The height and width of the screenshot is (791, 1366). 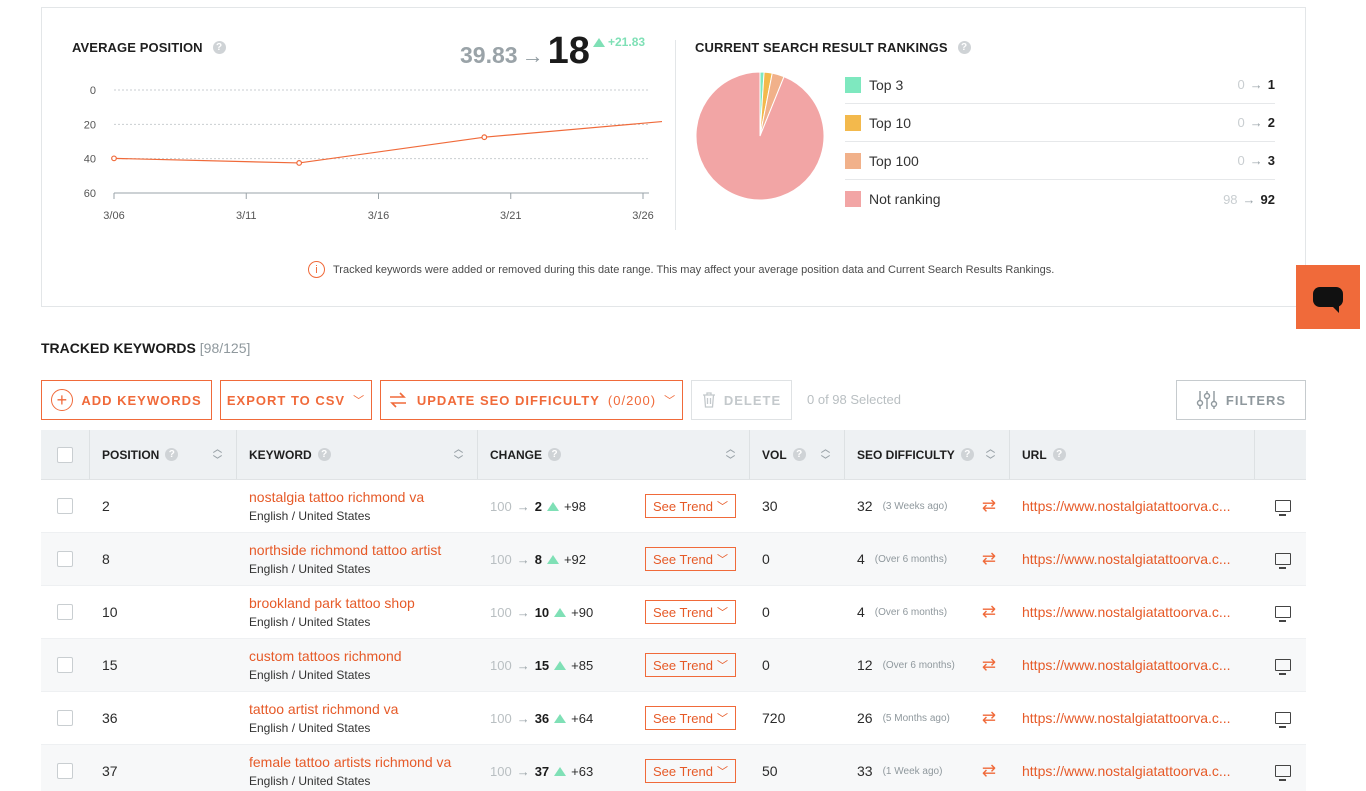 What do you see at coordinates (574, 559) in the screenshot?
I see `change-delta: +92` at bounding box center [574, 559].